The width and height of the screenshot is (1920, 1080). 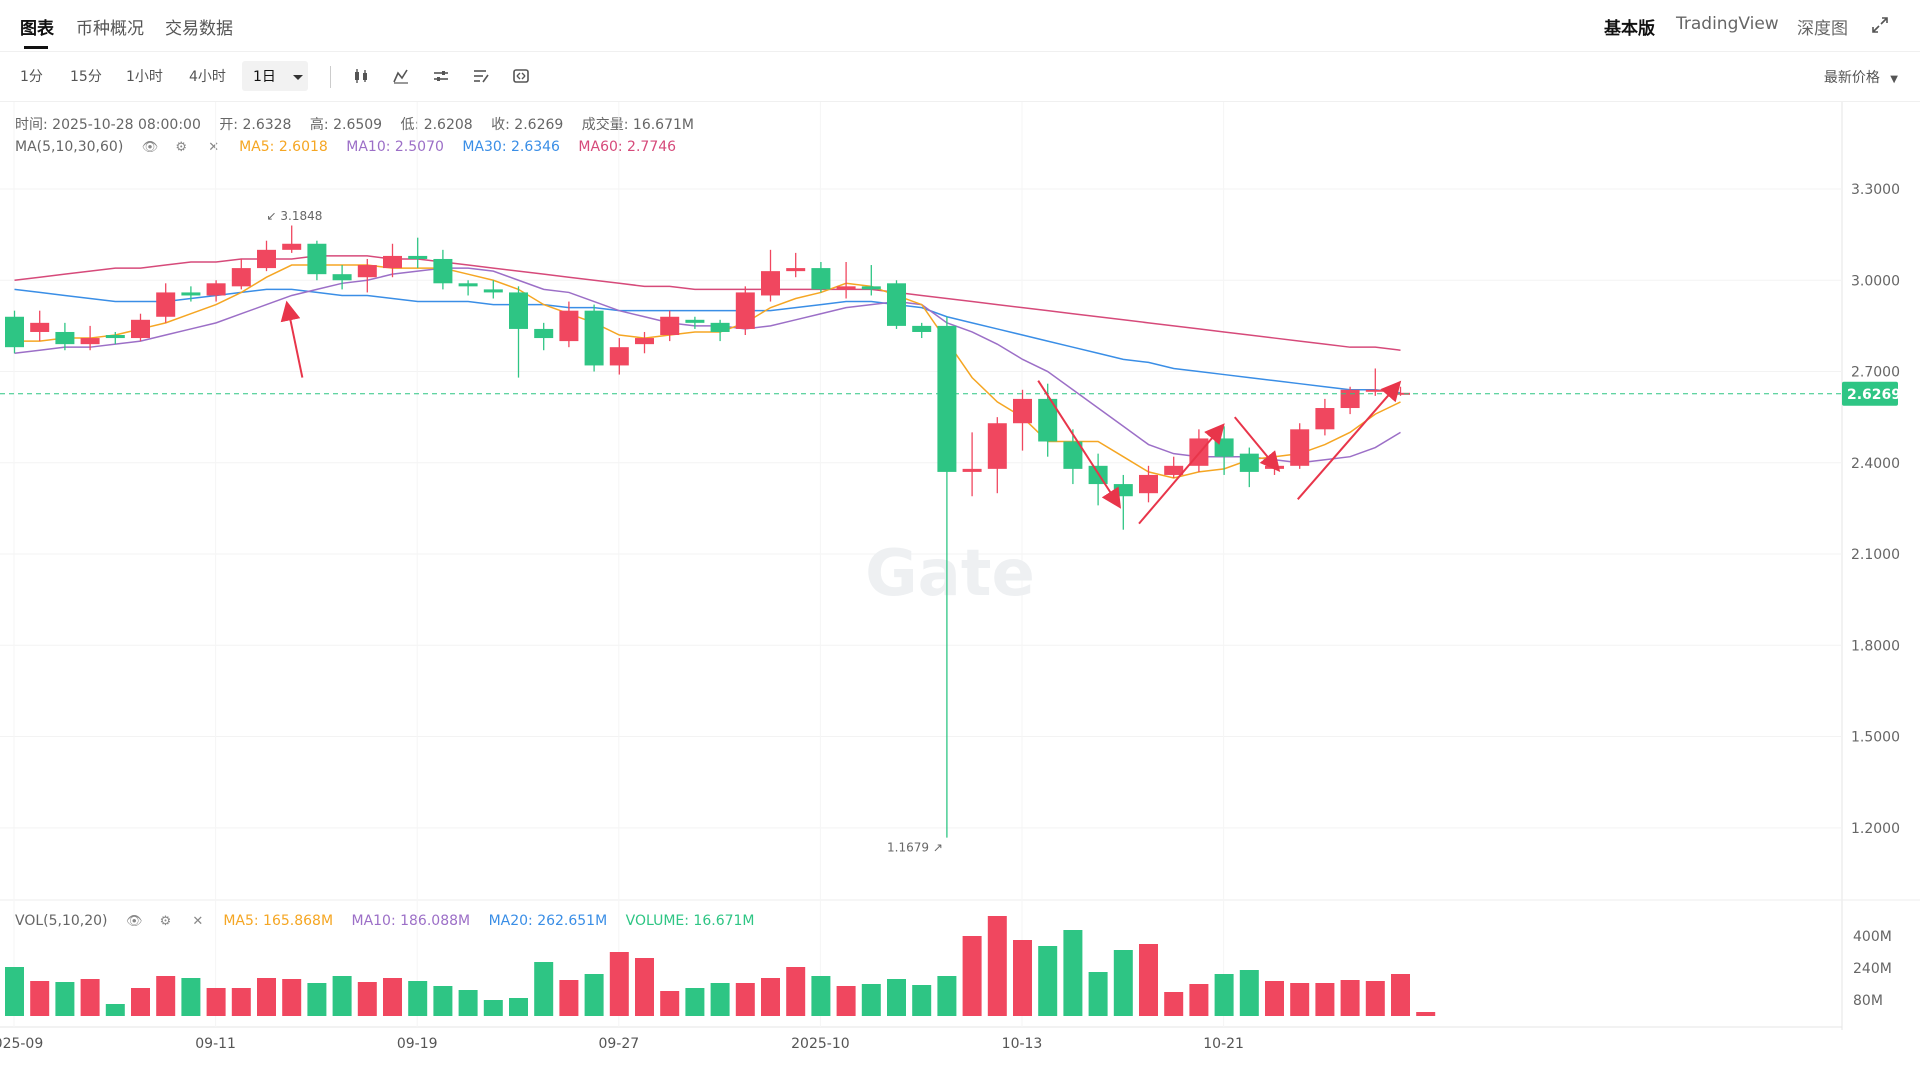 I want to click on drawing-tools-icon, so click(x=481, y=76).